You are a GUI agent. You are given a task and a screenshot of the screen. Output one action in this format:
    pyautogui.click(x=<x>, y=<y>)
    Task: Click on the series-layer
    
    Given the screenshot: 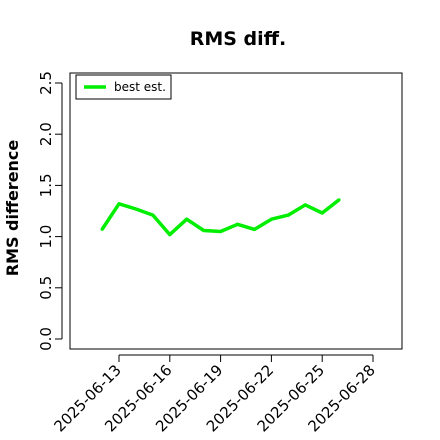 What is the action you would take?
    pyautogui.click(x=220, y=217)
    